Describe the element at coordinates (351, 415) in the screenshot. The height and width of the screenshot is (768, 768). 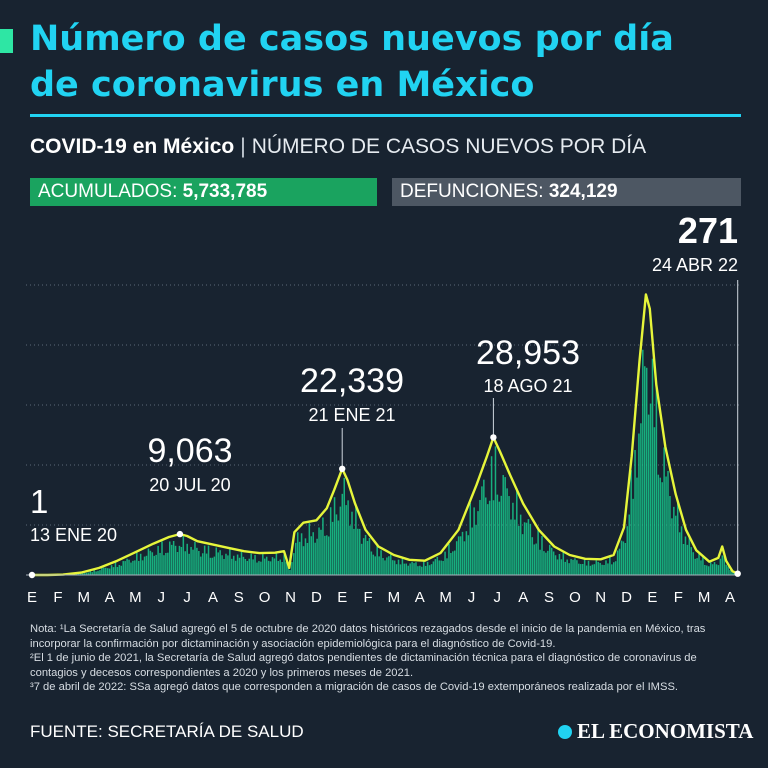
I see `peak-date-label: 21 ENE 21` at that location.